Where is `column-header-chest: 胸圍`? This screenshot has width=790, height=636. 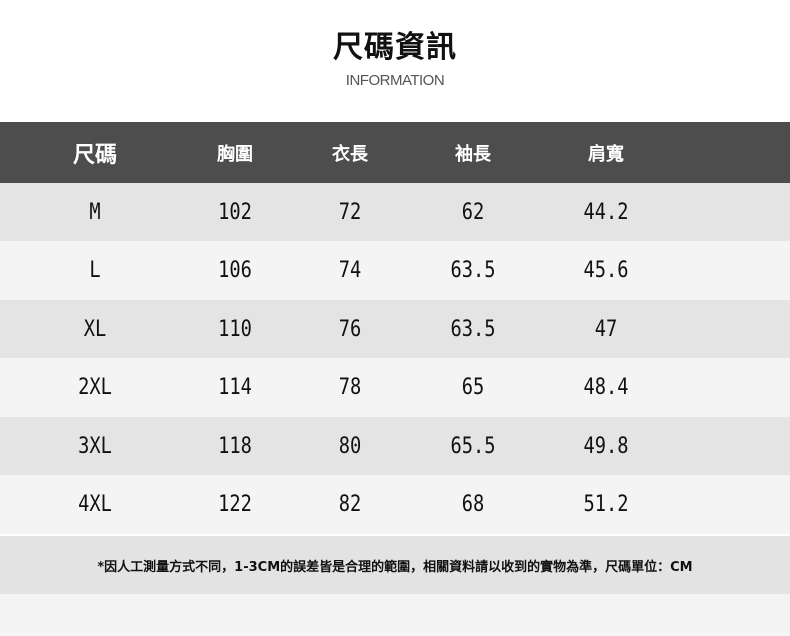 column-header-chest: 胸圍 is located at coordinates (235, 154).